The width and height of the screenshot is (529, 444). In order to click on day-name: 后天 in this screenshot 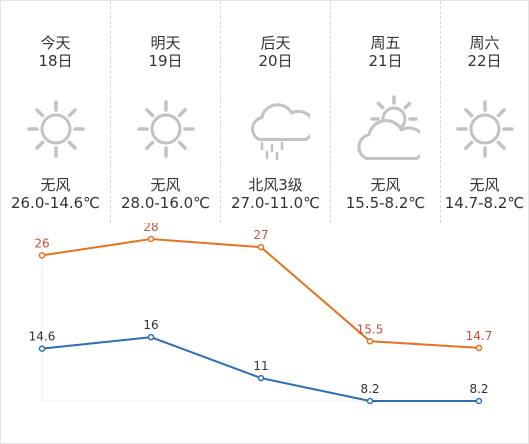, I will do `click(275, 43)`.